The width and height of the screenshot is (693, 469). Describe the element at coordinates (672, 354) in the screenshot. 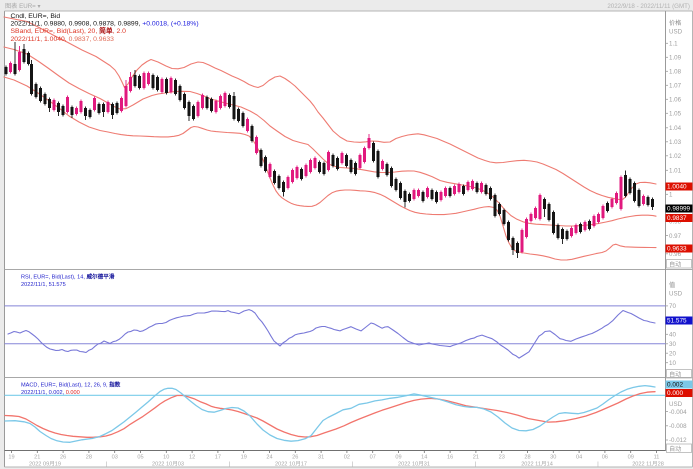

I see `svg-text: 20` at that location.